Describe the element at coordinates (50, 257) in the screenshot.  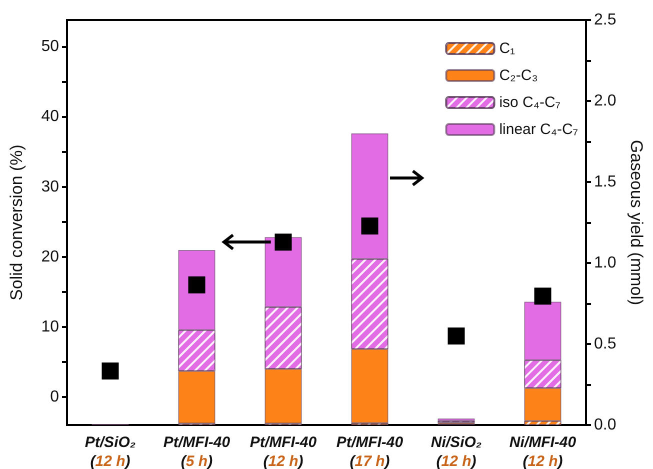
I see `y-tick-label: 20` at that location.